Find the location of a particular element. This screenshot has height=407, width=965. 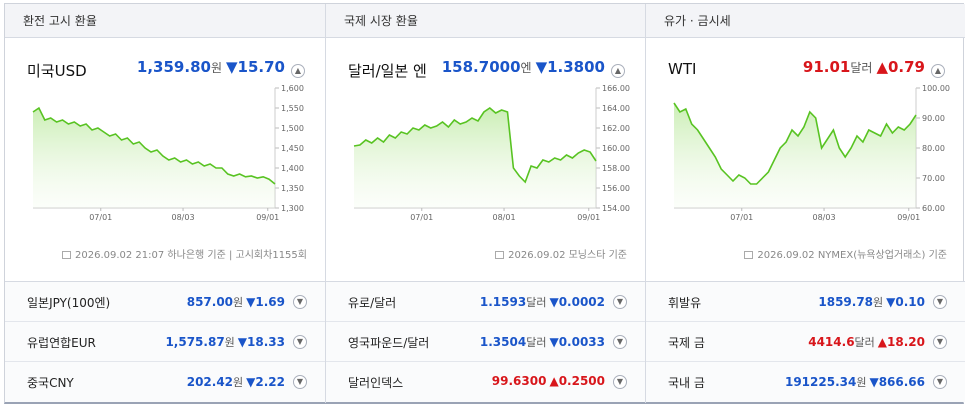

quote-row: 유로/달러 1.1593달러 ▼0.0002 ▼ is located at coordinates (485, 302).